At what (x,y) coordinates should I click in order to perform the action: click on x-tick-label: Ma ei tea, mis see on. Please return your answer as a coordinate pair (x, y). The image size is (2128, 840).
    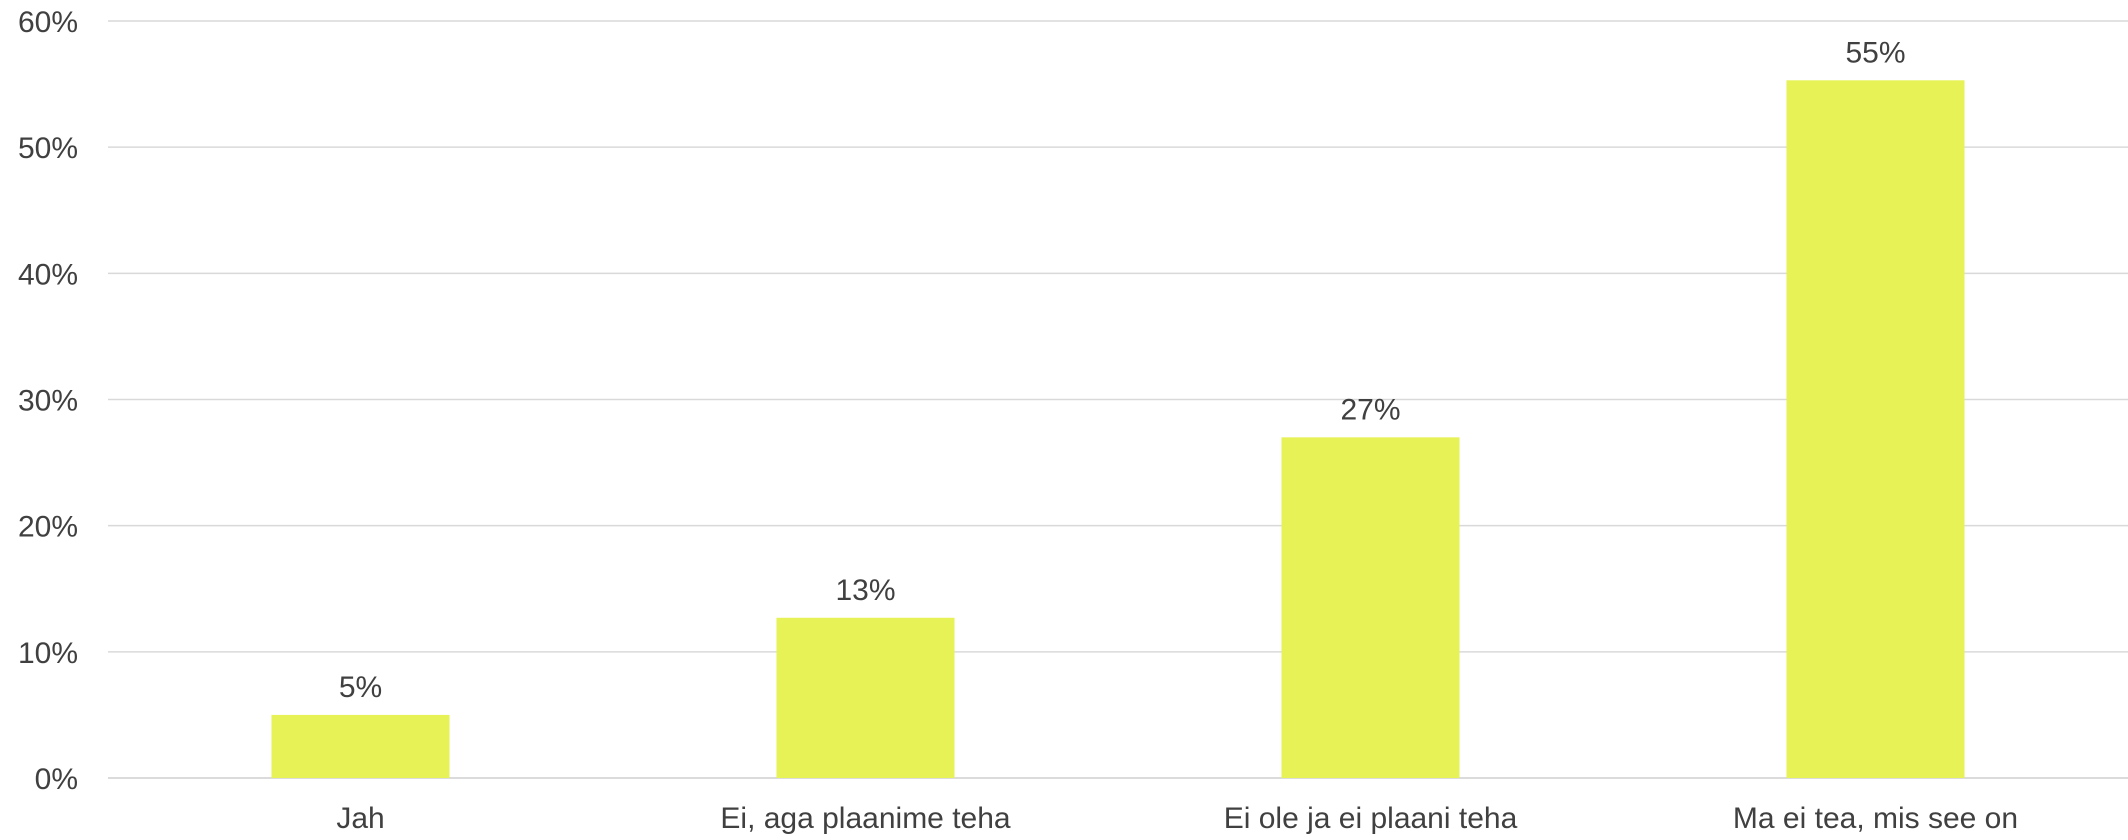
    Looking at the image, I should click on (1875, 818).